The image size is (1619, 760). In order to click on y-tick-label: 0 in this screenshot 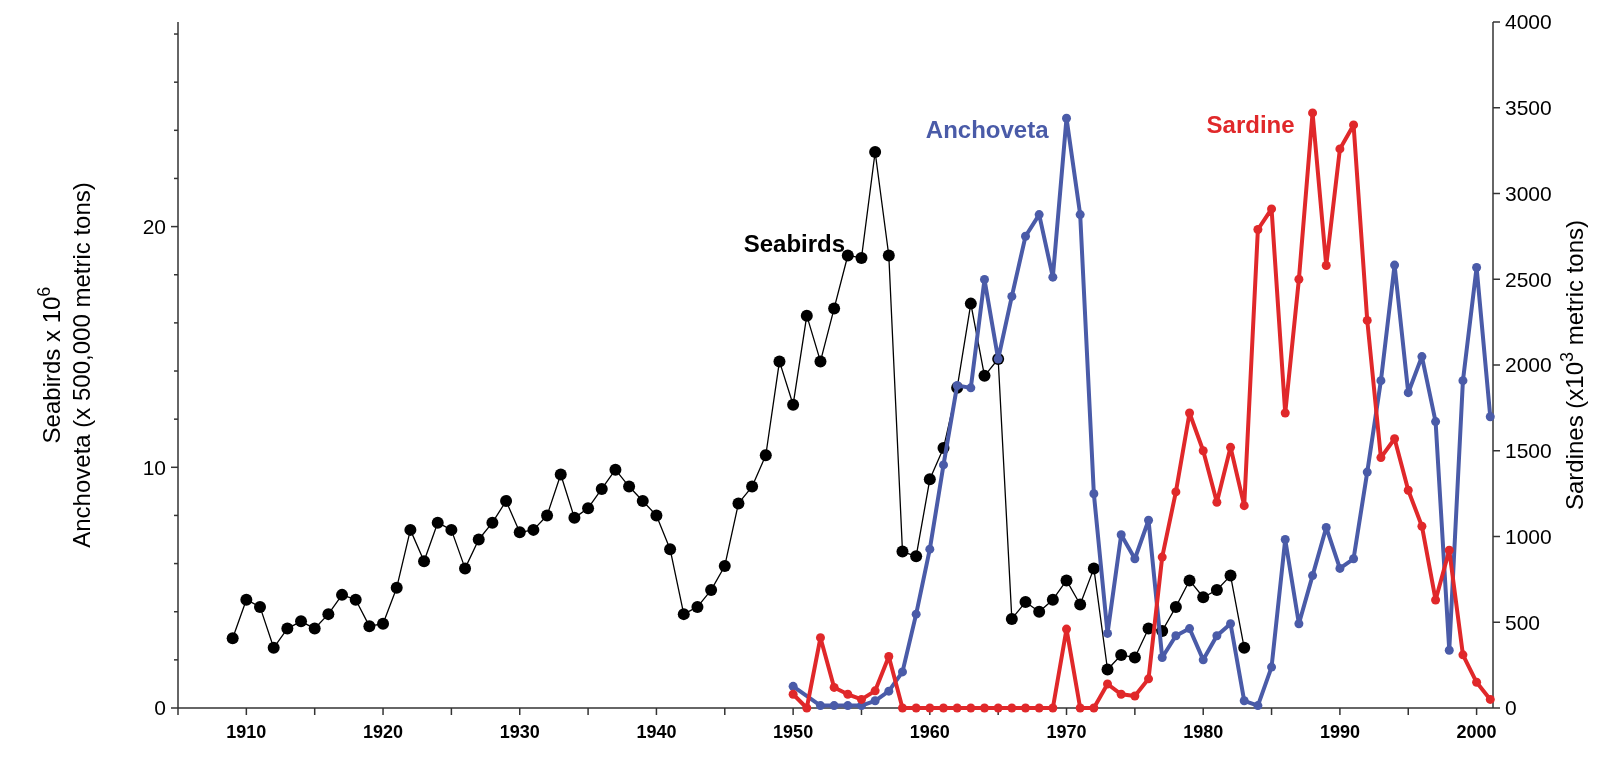, I will do `click(160, 708)`.